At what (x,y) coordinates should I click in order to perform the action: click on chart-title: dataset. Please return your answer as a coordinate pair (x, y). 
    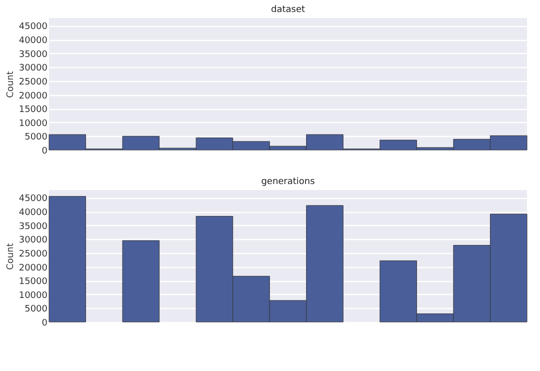
    Looking at the image, I should click on (288, 10).